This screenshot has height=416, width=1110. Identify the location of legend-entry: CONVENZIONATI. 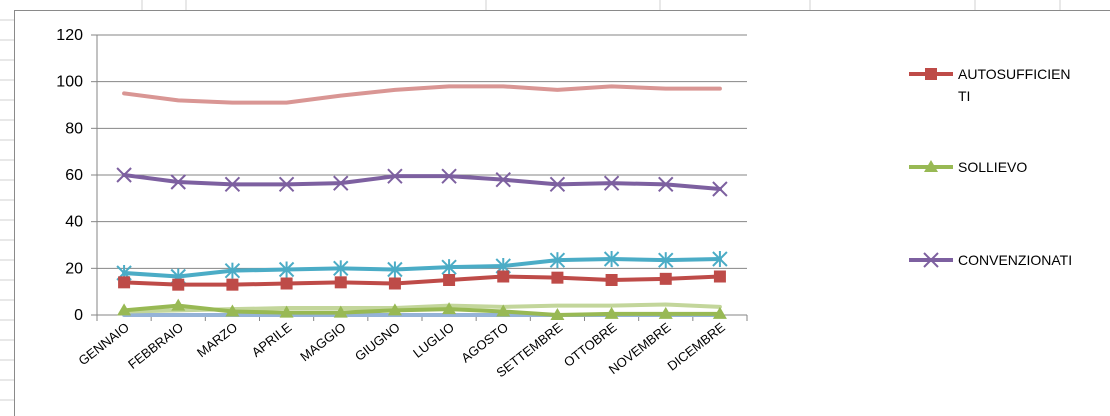
(990, 260).